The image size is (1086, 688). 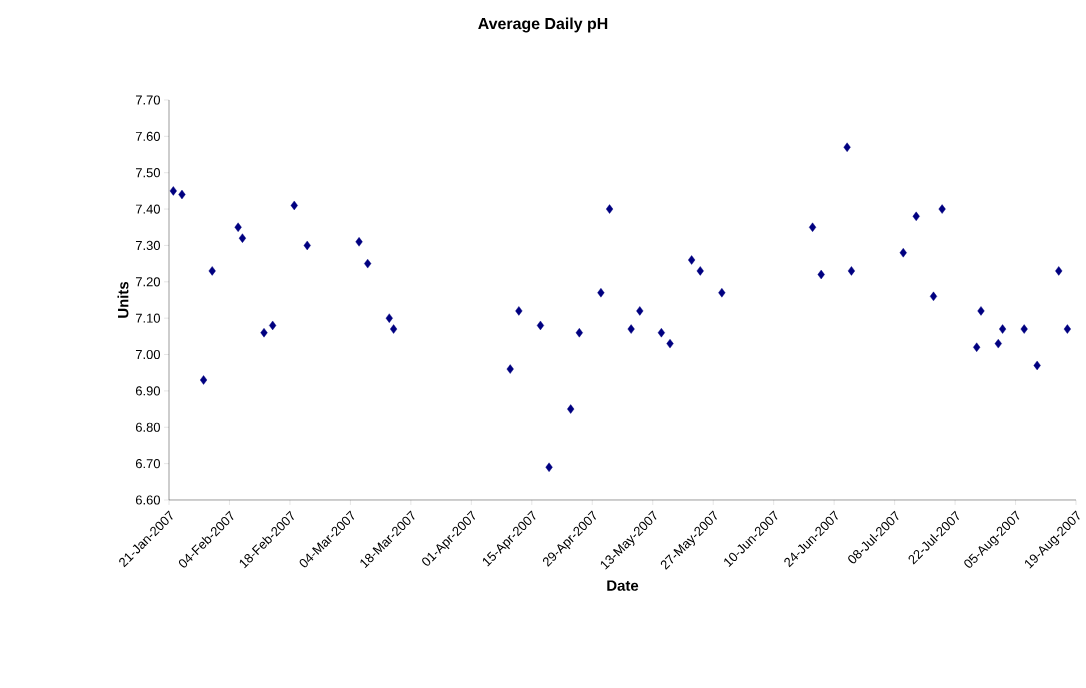 I want to click on y-tick-label: 7.30, so click(x=148, y=245).